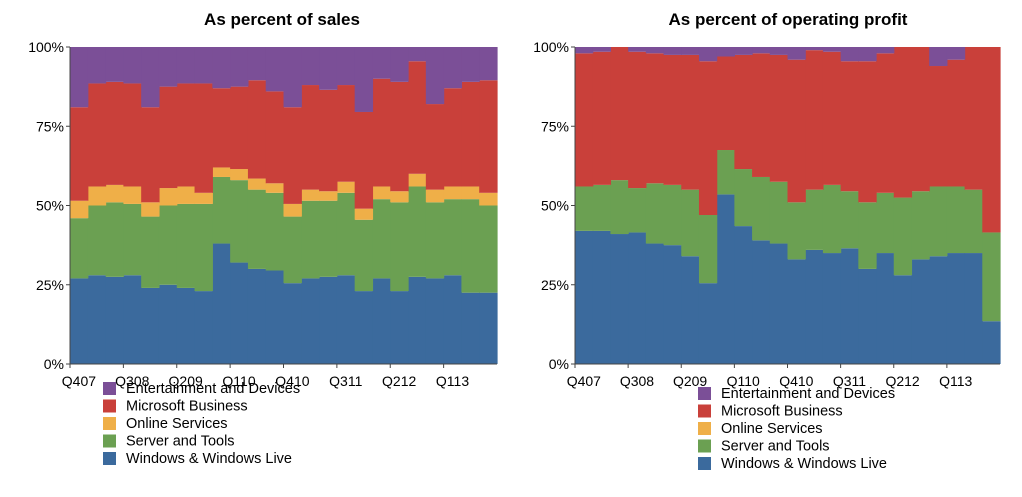 This screenshot has height=497, width=1022. I want to click on profit-y-tick-label: 0%, so click(559, 364).